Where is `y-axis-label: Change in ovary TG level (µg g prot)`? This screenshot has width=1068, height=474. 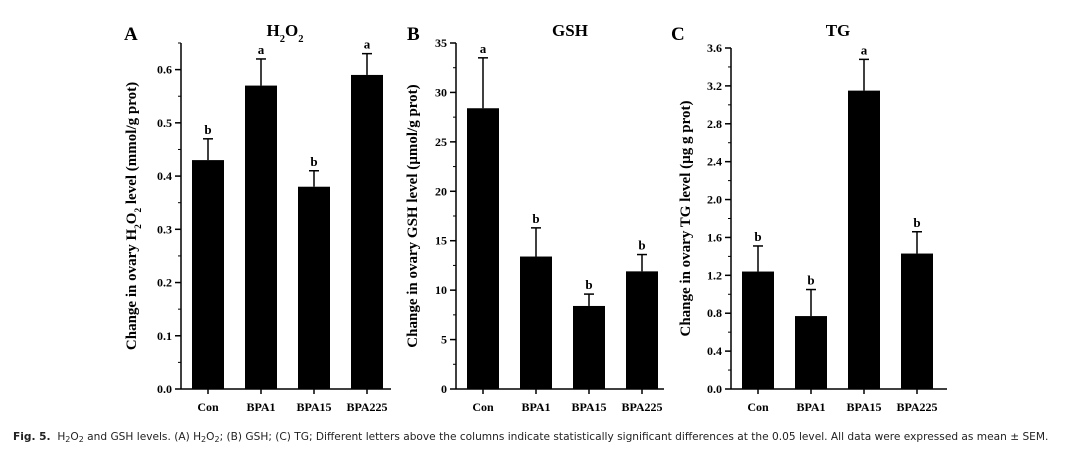 y-axis-label: Change in ovary TG level (µg g prot) is located at coordinates (686, 218).